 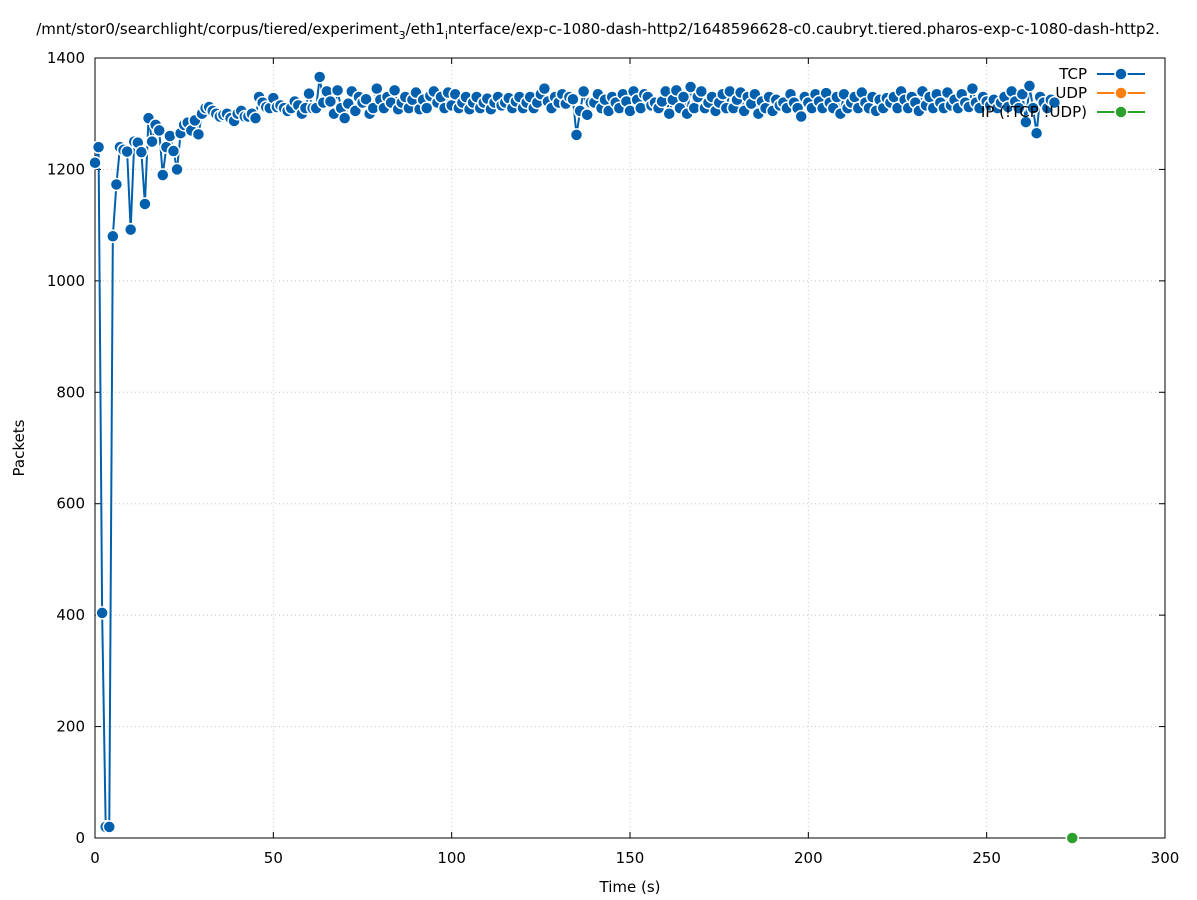 What do you see at coordinates (95, 858) in the screenshot?
I see `x-tick-label: 0` at bounding box center [95, 858].